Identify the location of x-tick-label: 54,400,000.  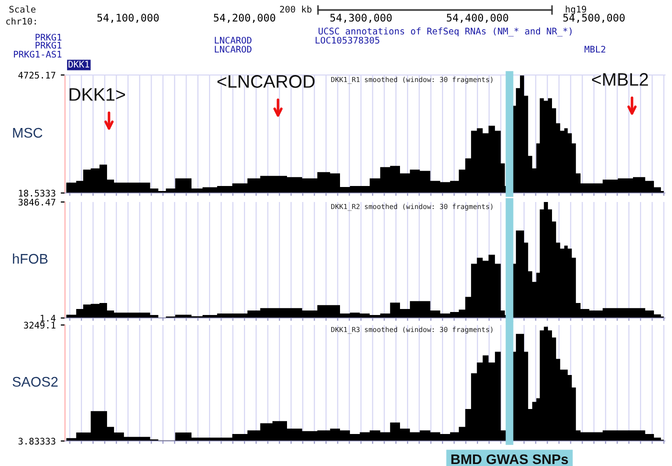
(477, 18).